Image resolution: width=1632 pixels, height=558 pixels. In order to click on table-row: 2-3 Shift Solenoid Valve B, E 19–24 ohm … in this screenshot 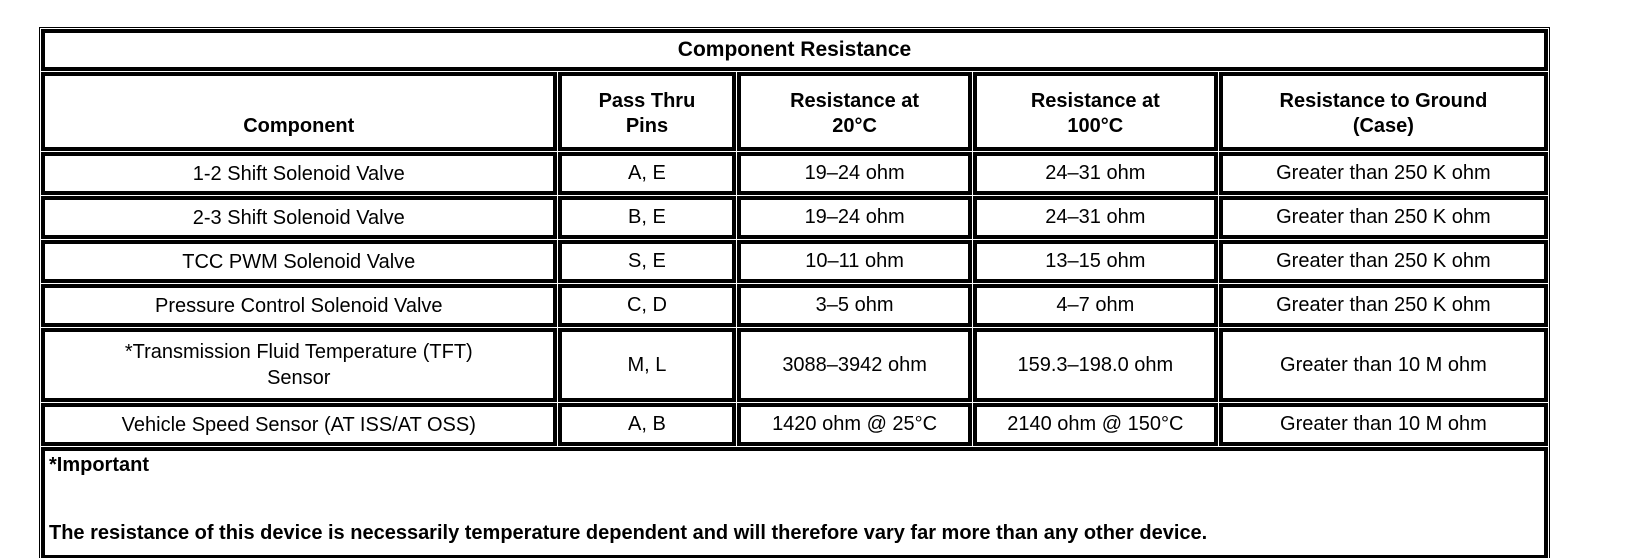, I will do `click(794, 217)`.